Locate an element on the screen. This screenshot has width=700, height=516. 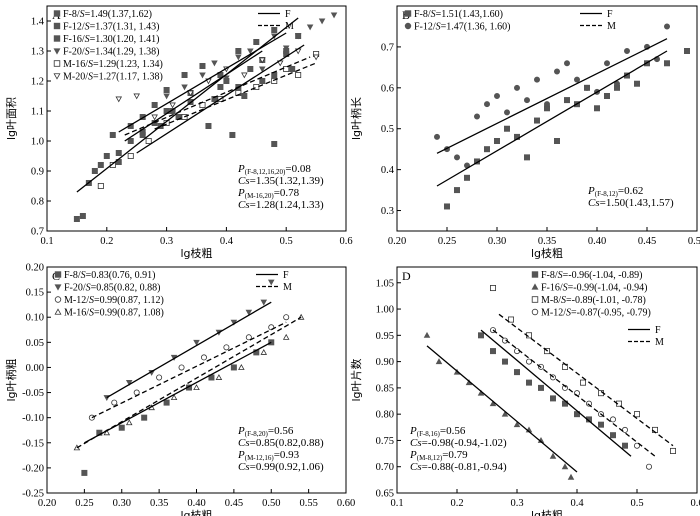
y-tick-label: 0.8 is located at coordinates (37, 202).